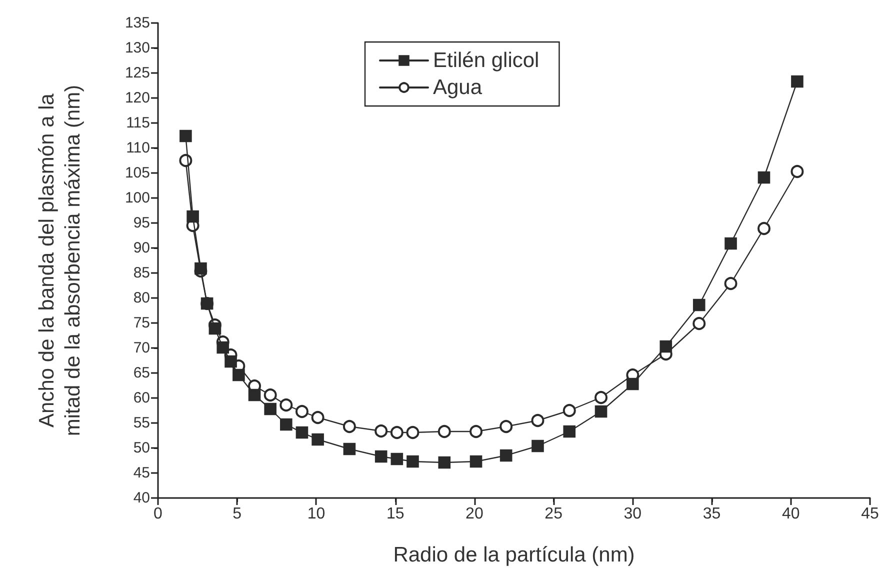 This screenshot has width=885, height=585. I want to click on y-tick-label: 45, so click(141, 473).